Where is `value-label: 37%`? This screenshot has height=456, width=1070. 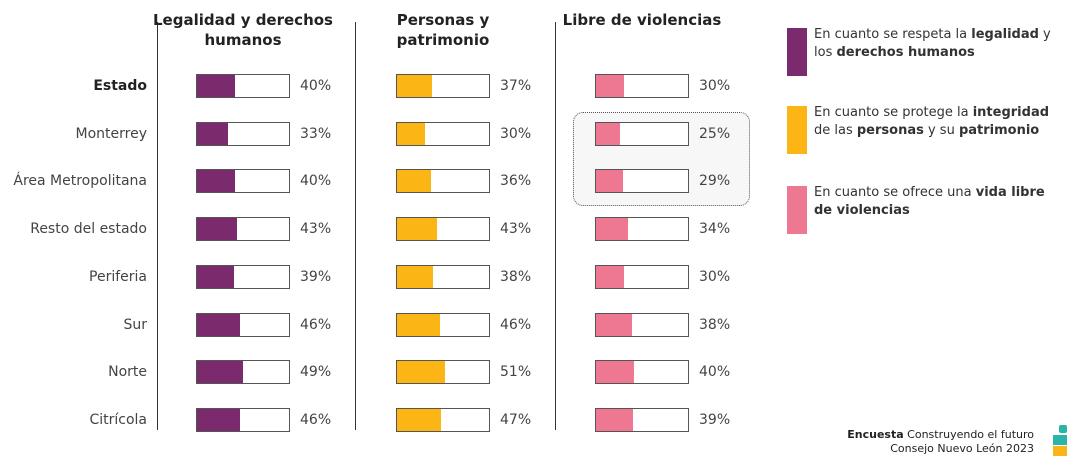
value-label: 37% is located at coordinates (516, 86).